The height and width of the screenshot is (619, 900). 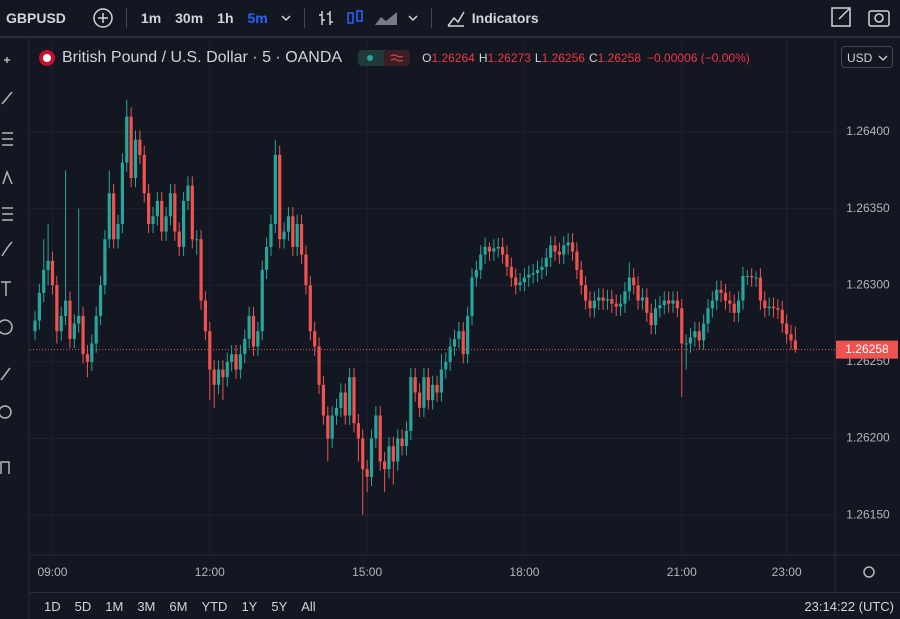 What do you see at coordinates (6, 327) in the screenshot?
I see `emoji-tool` at bounding box center [6, 327].